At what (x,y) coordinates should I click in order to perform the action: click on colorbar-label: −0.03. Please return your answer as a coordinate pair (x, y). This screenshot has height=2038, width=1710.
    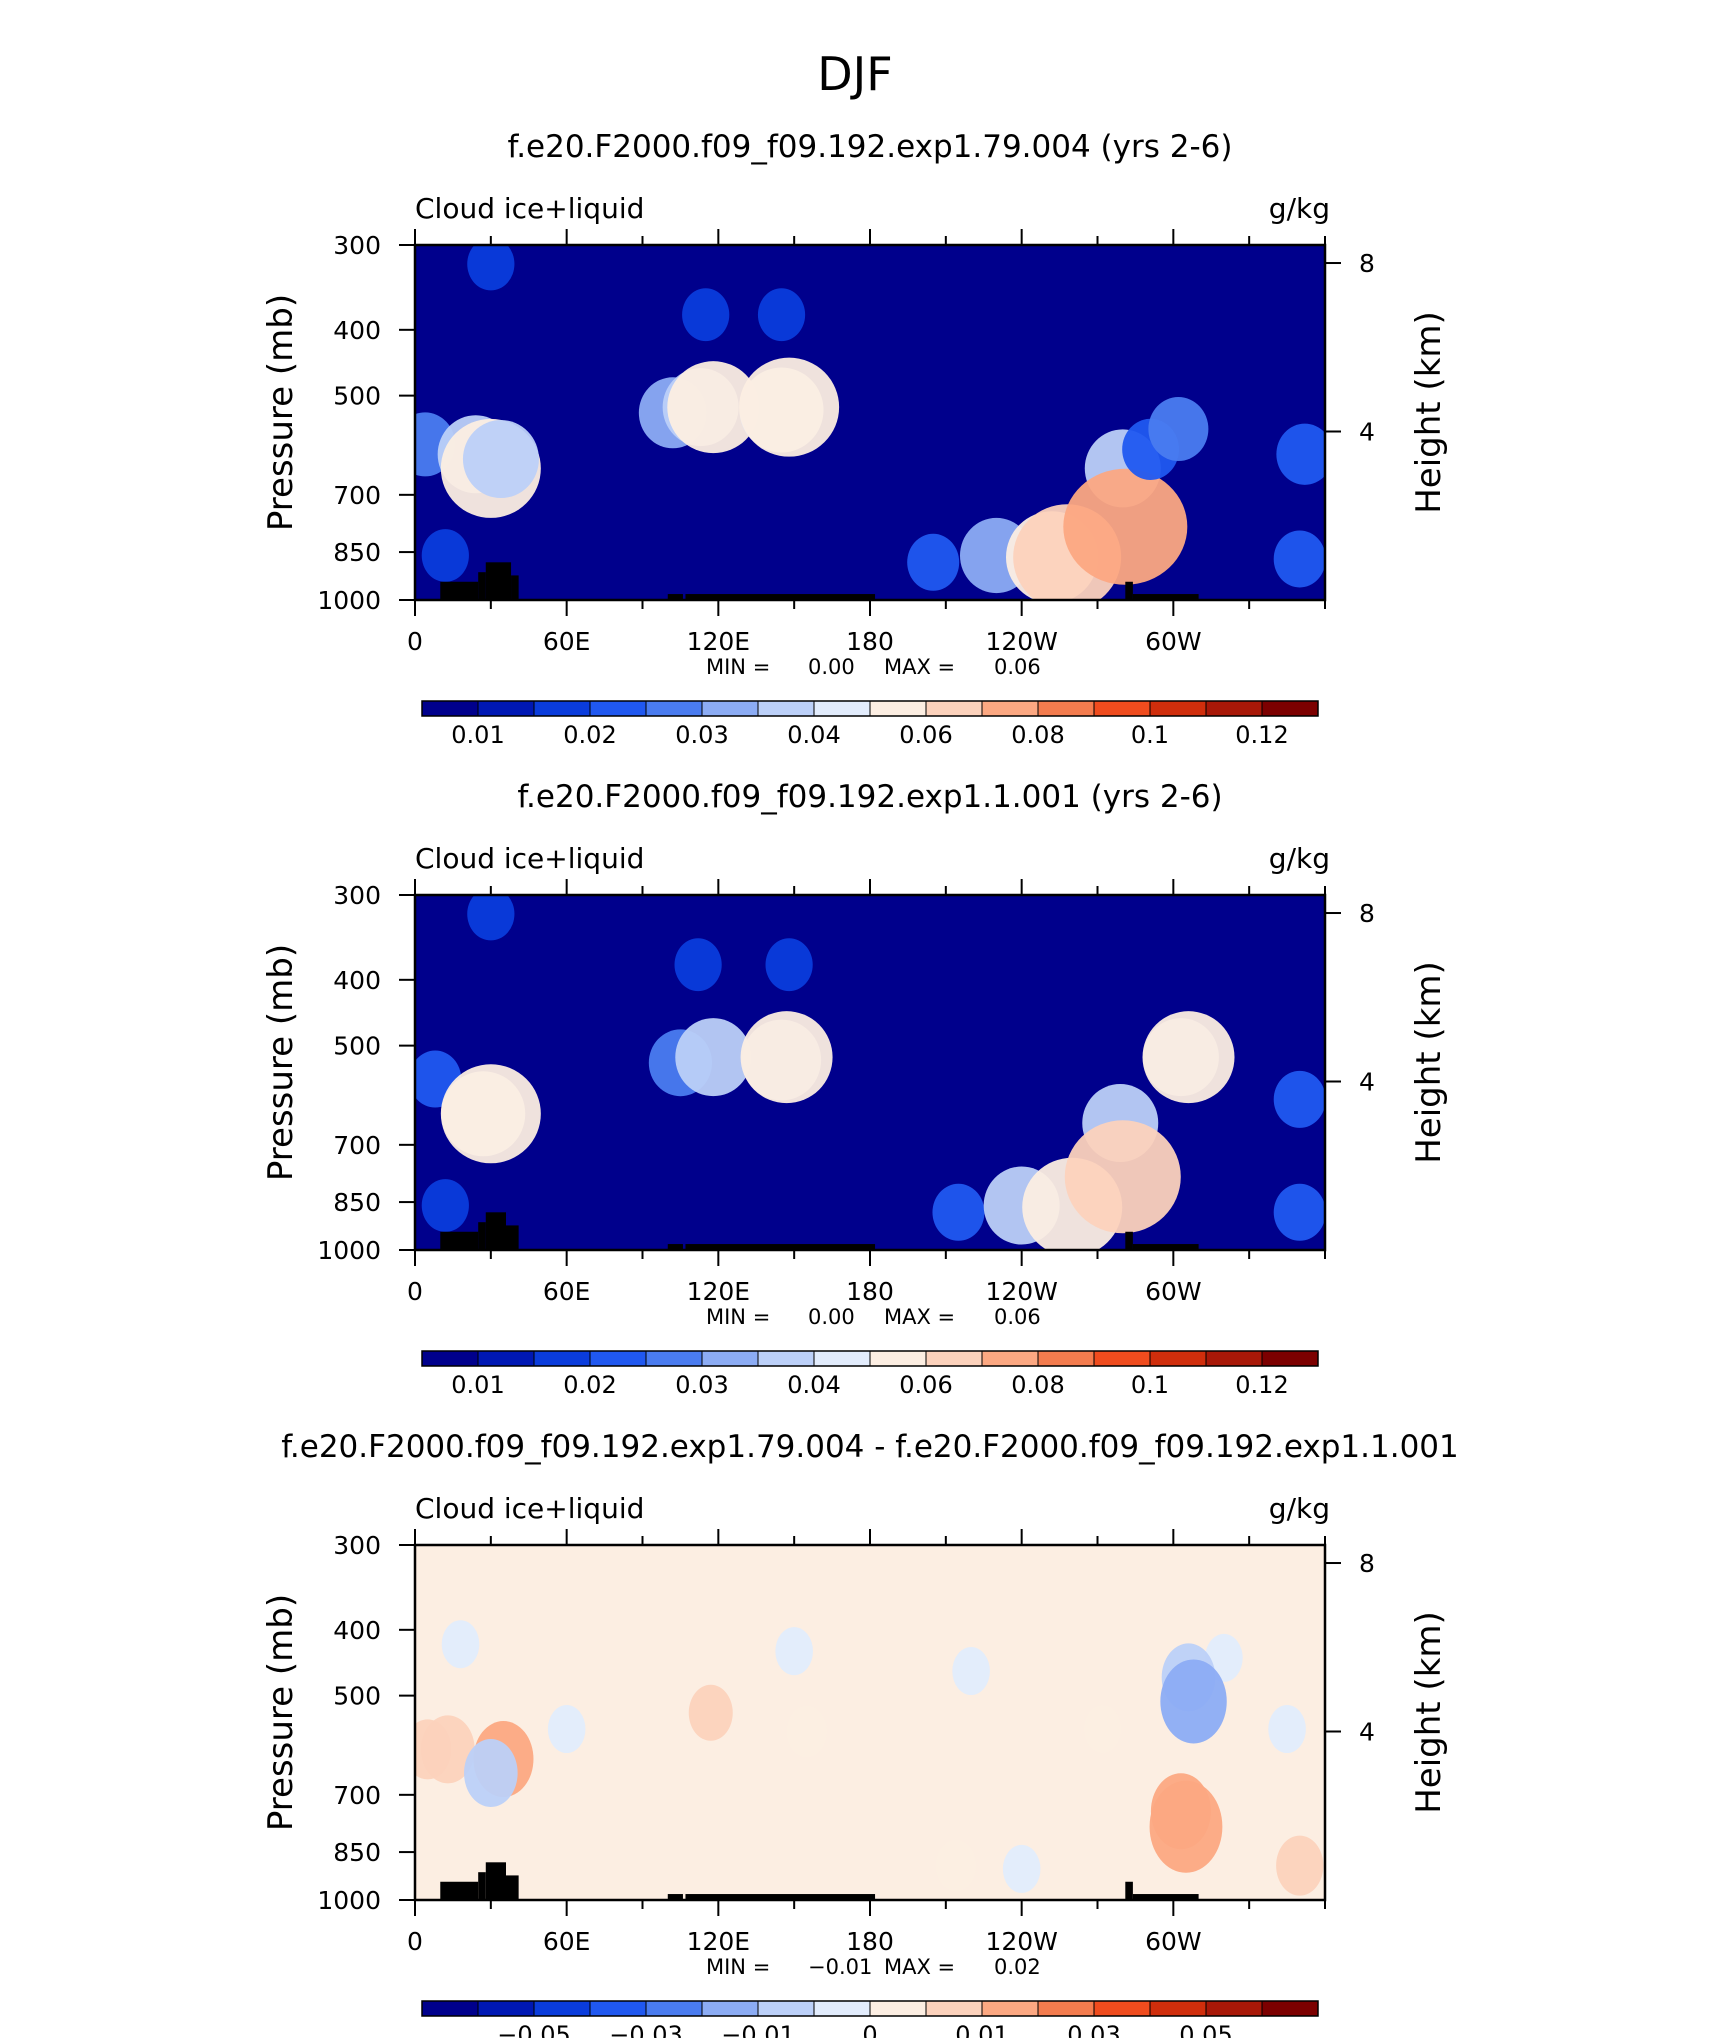
    Looking at the image, I should click on (646, 2029).